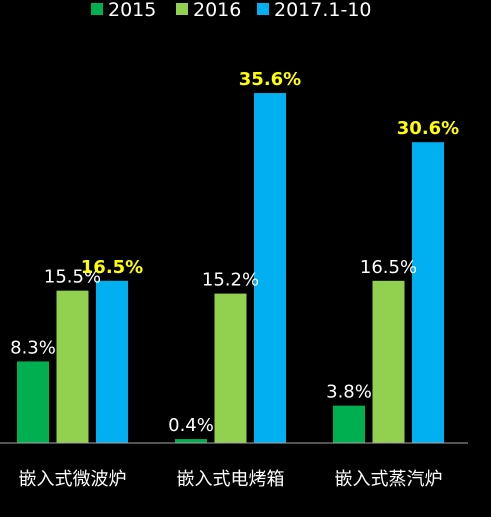 The width and height of the screenshot is (491, 517). Describe the element at coordinates (270, 79) in the screenshot. I see `data-label-2017.1-10-嵌入式电烤箱: 35.6%` at that location.